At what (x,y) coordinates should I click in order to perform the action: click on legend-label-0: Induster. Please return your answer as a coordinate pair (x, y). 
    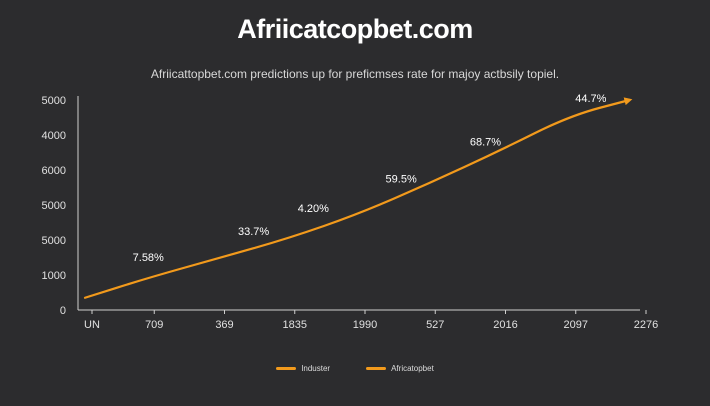
    Looking at the image, I should click on (316, 368).